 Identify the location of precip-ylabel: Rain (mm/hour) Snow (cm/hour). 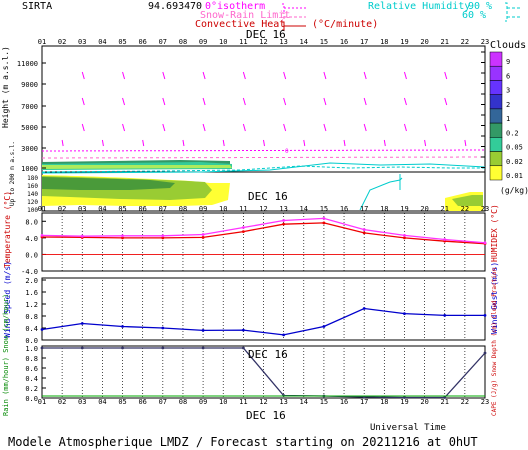
(6, 355).